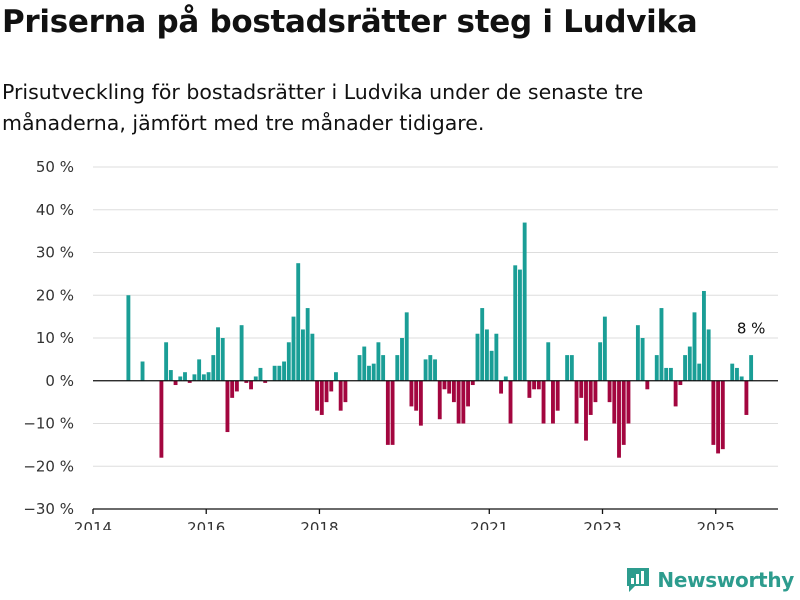 This screenshot has height=600, width=800. I want to click on y-tick-label: −20 %, so click(48, 466).